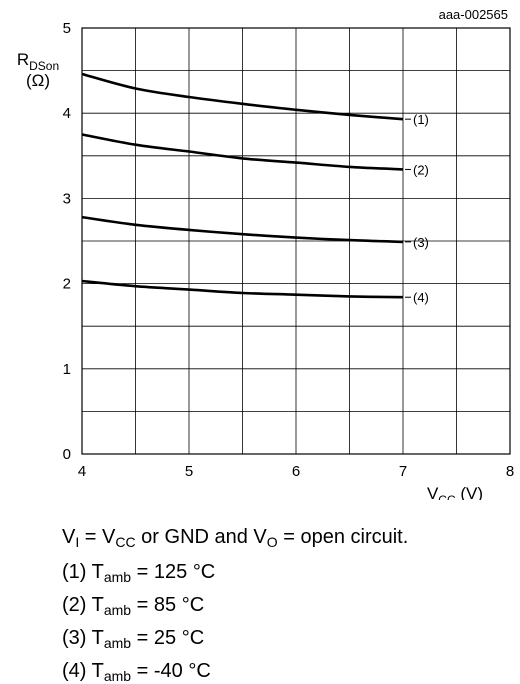  Describe the element at coordinates (417, 208) in the screenshot. I see `series-leaders: (1) (2) (3) (4)` at that location.